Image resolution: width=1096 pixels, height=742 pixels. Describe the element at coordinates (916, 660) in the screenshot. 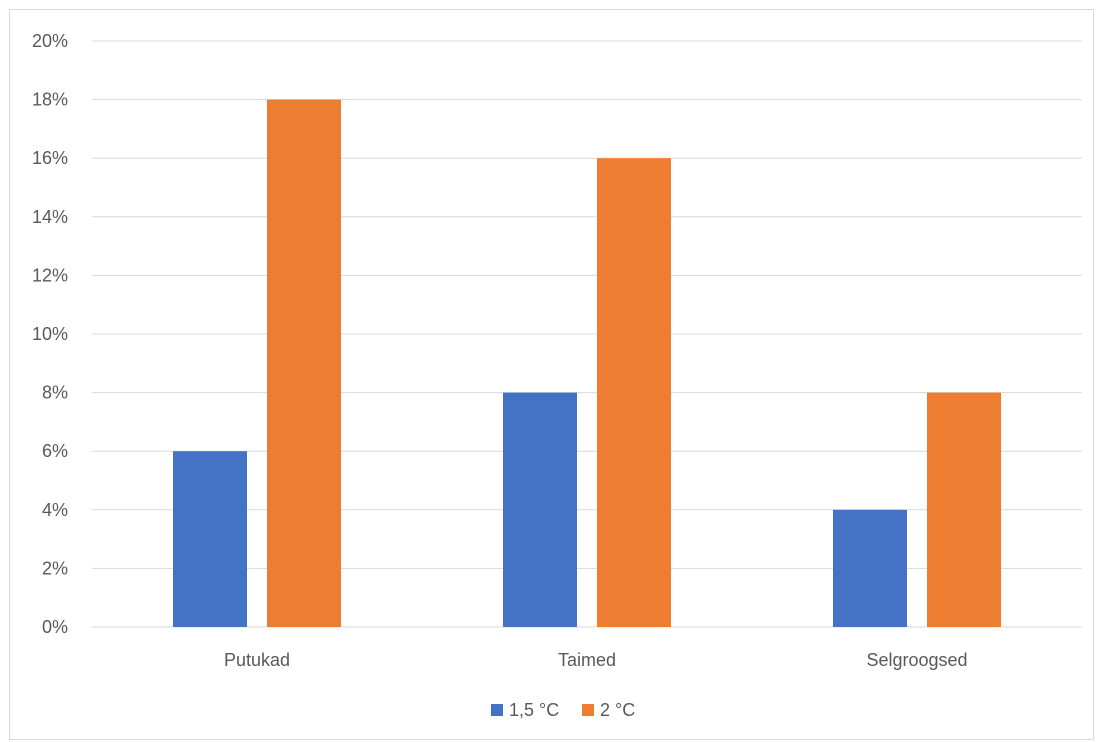

I see `x-tick-label: Selgroogsed` at that location.